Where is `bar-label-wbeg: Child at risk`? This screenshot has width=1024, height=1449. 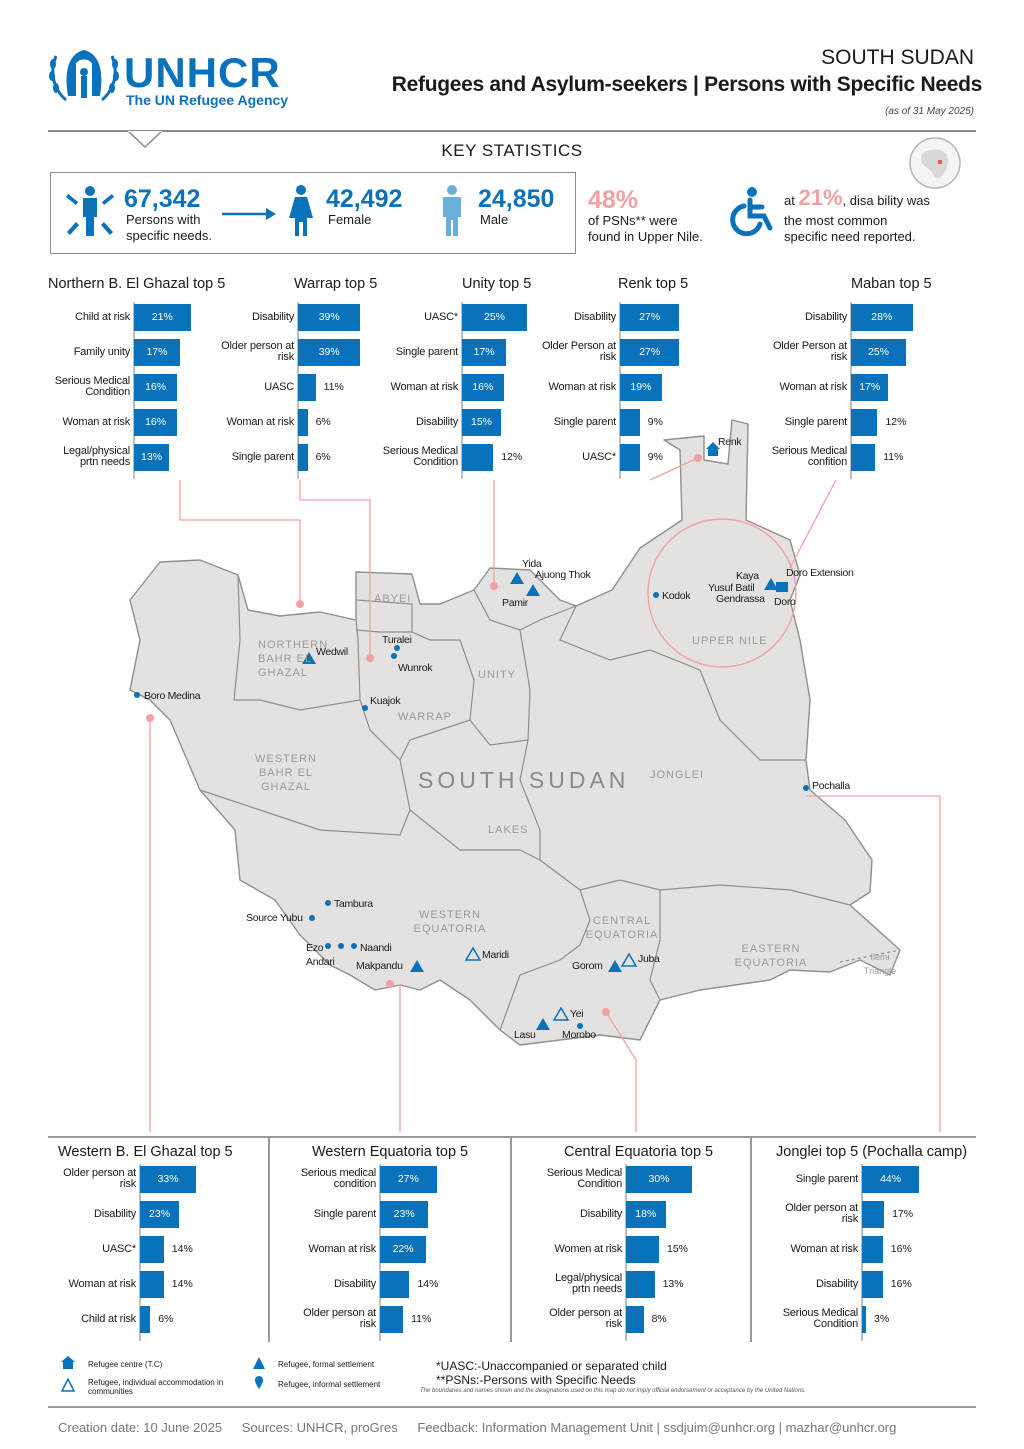
bar-label-wbeg: Child at risk is located at coordinates (108, 1318).